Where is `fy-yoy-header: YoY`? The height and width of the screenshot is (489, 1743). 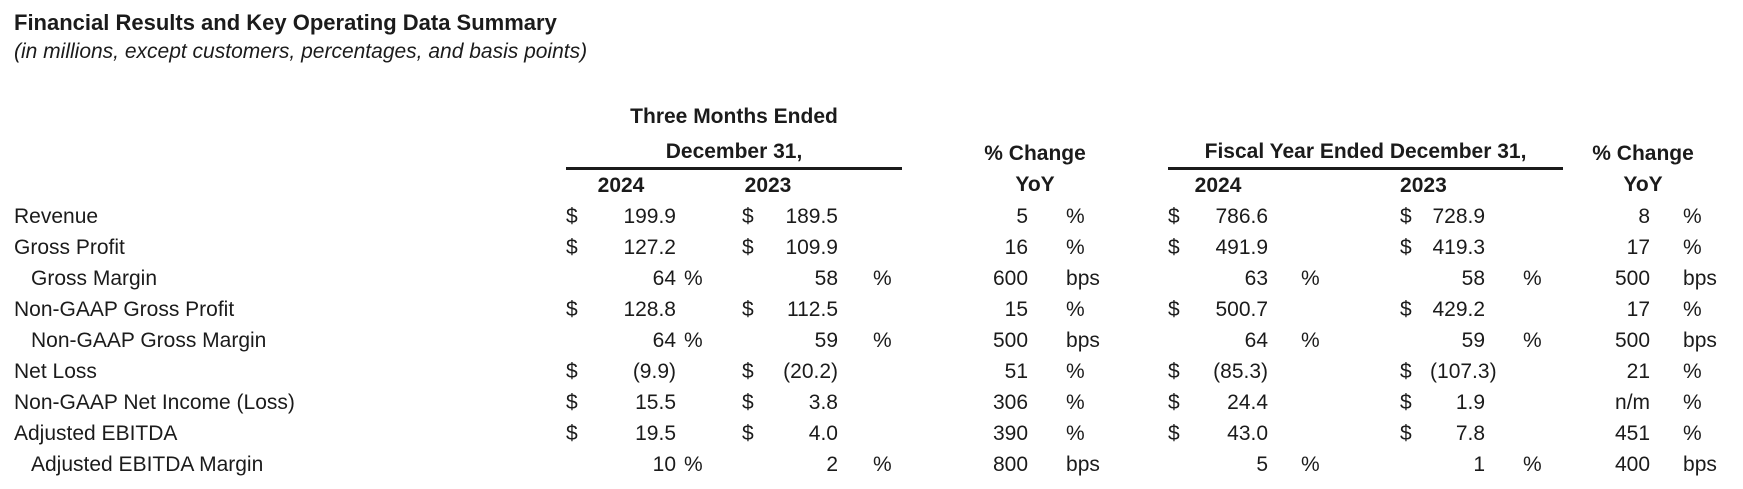
fy-yoy-header: YoY is located at coordinates (1643, 184).